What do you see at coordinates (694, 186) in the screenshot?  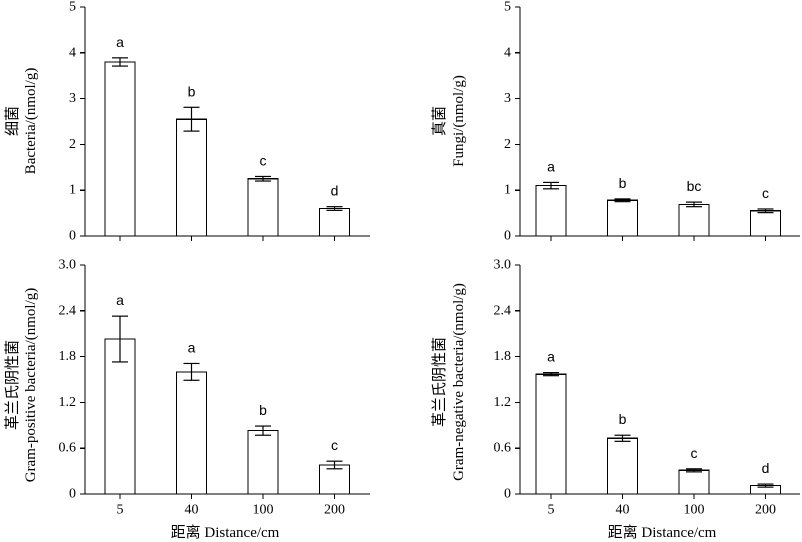 I see `significance-letter: bc` at bounding box center [694, 186].